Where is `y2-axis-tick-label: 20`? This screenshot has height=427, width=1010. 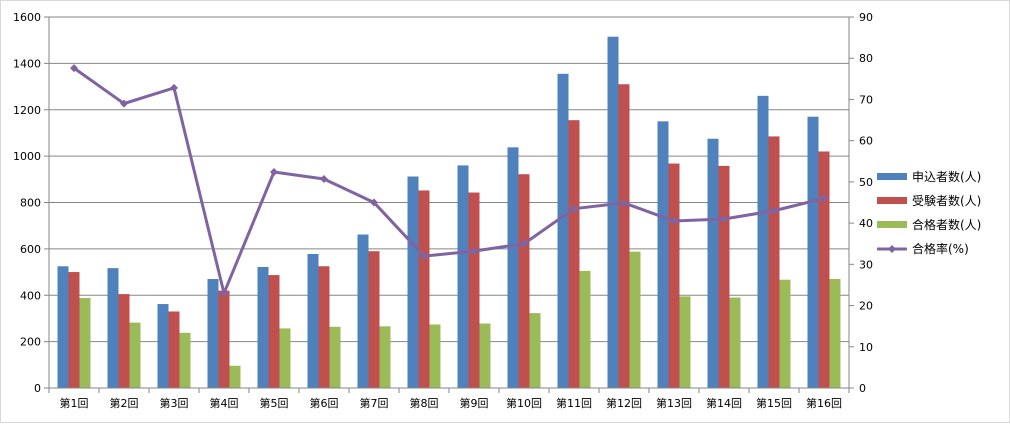 y2-axis-tick-label: 20 is located at coordinates (866, 306).